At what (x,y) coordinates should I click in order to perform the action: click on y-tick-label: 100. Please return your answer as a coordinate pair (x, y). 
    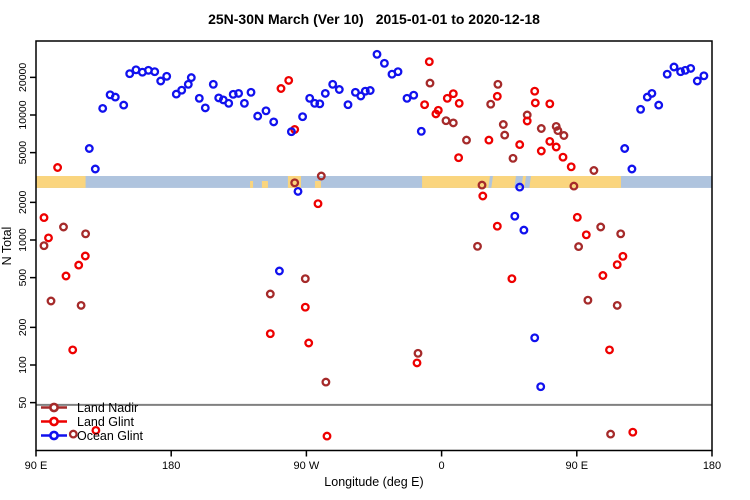
    Looking at the image, I should click on (23, 365).